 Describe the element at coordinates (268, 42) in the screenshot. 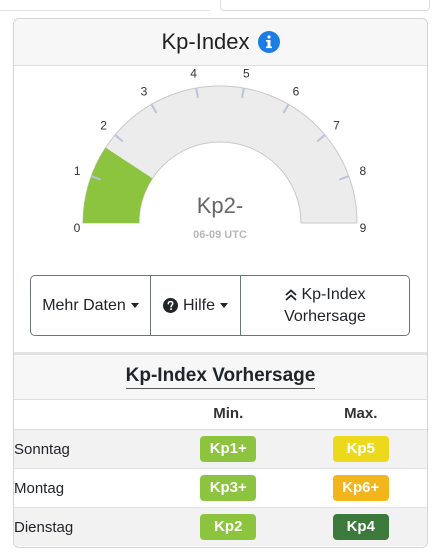

I see `info-icon` at that location.